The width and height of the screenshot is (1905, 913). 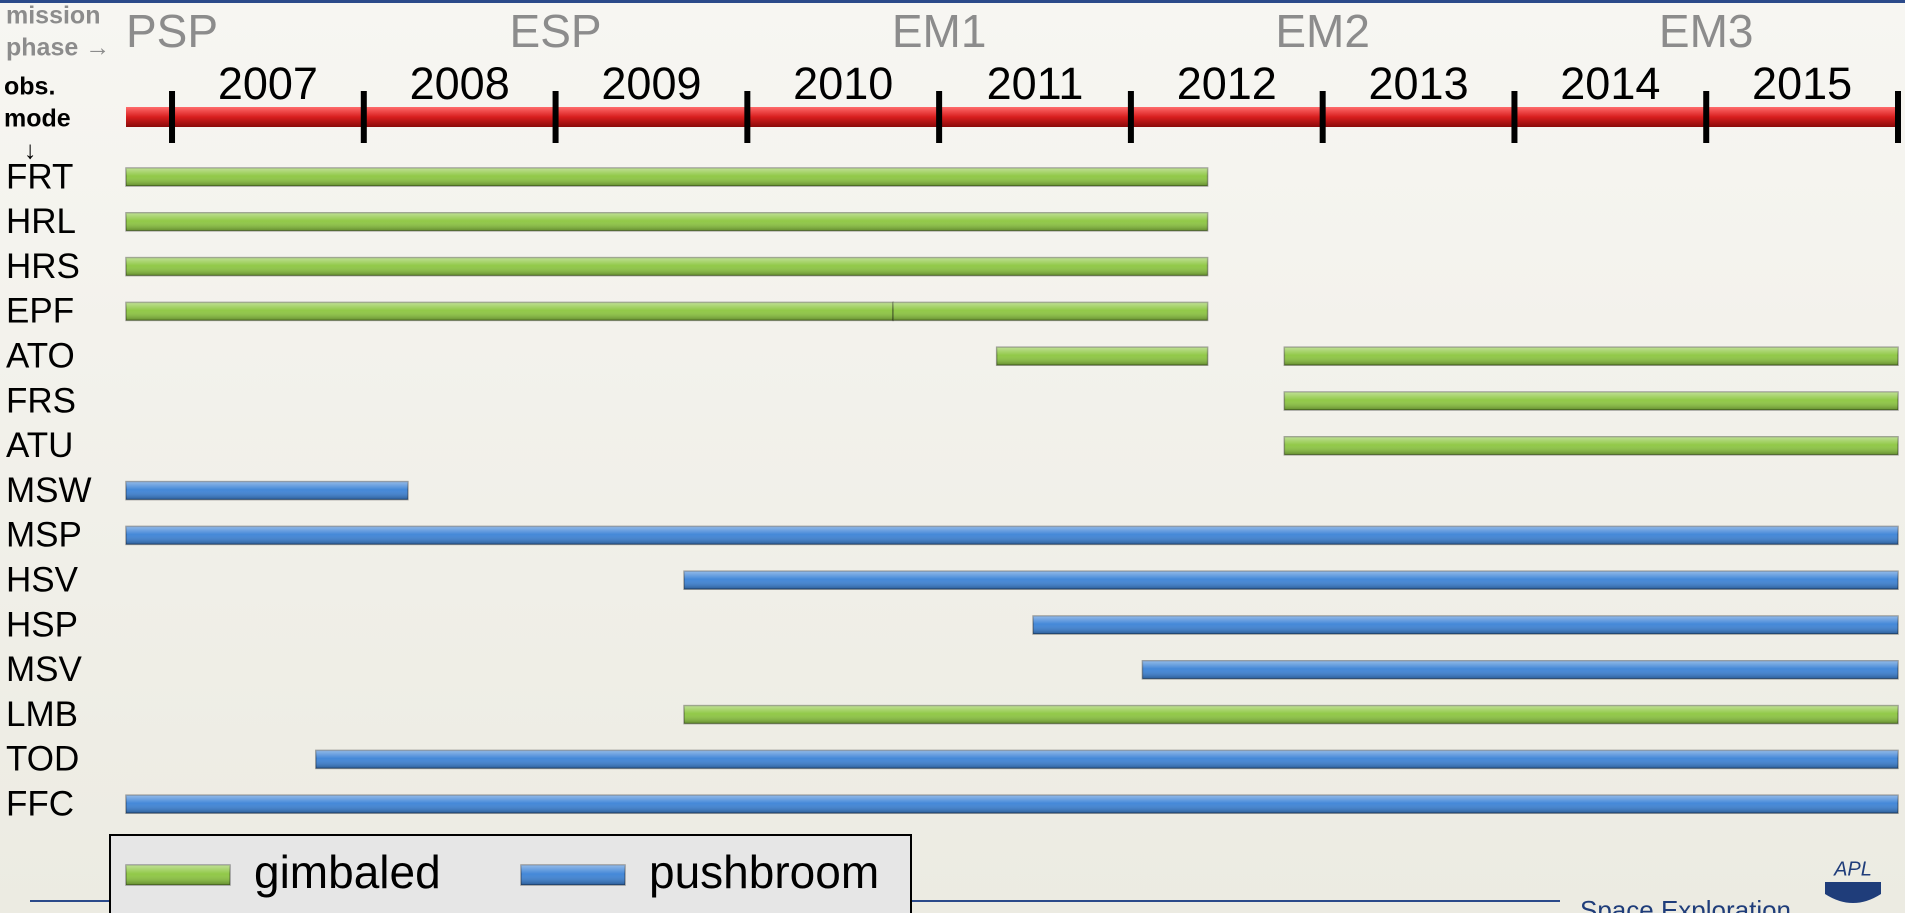 I want to click on legend-label: pushbroom, so click(x=764, y=872).